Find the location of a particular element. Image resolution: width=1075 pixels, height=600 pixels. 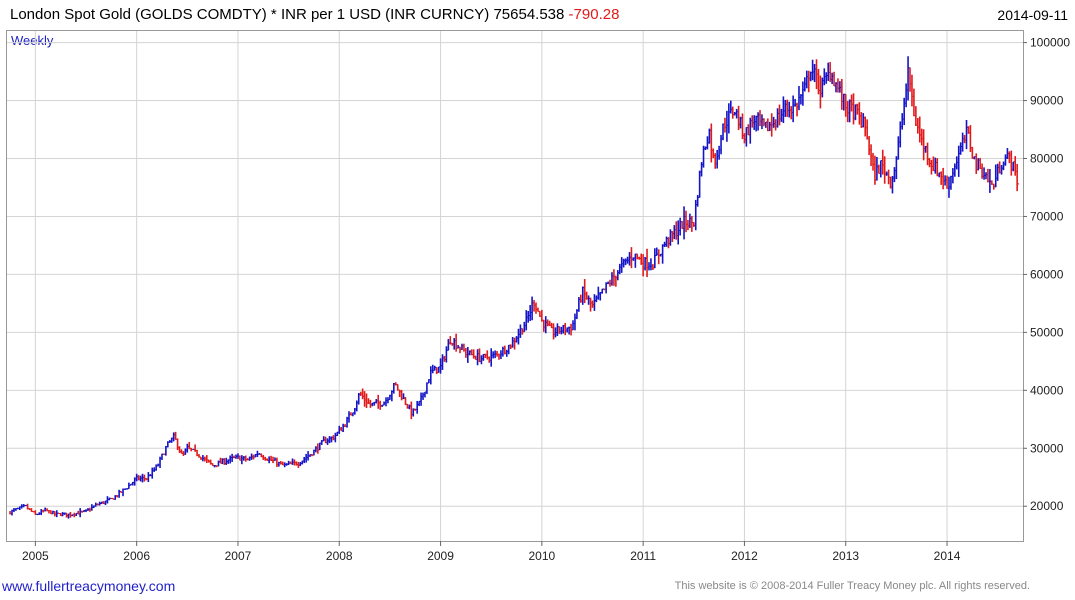

y-tick-label: 30000 is located at coordinates (1047, 448).